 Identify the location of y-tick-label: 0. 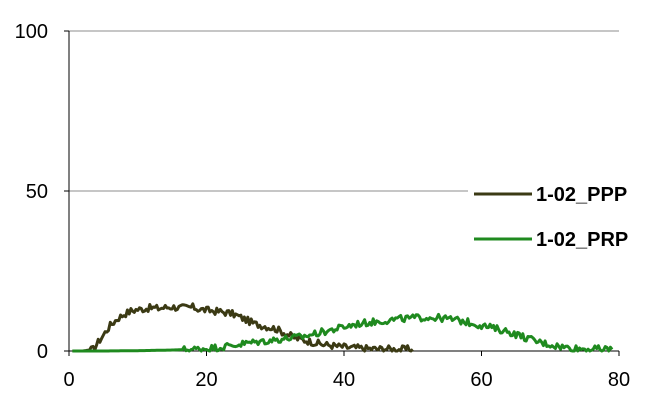
(42, 352).